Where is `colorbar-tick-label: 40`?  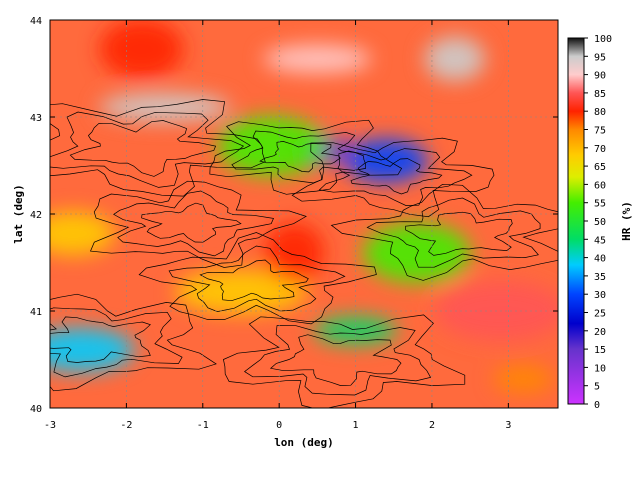 colorbar-tick-label: 40 is located at coordinates (600, 259).